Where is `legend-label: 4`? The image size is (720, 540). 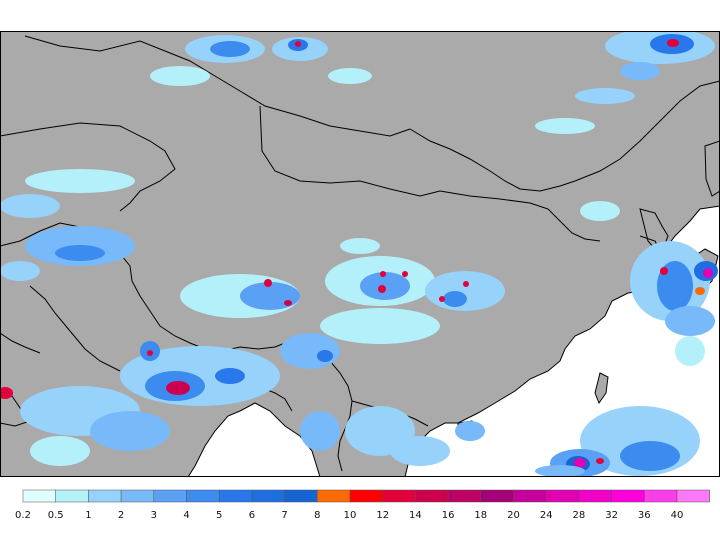
legend-label: 4 is located at coordinates (186, 515).